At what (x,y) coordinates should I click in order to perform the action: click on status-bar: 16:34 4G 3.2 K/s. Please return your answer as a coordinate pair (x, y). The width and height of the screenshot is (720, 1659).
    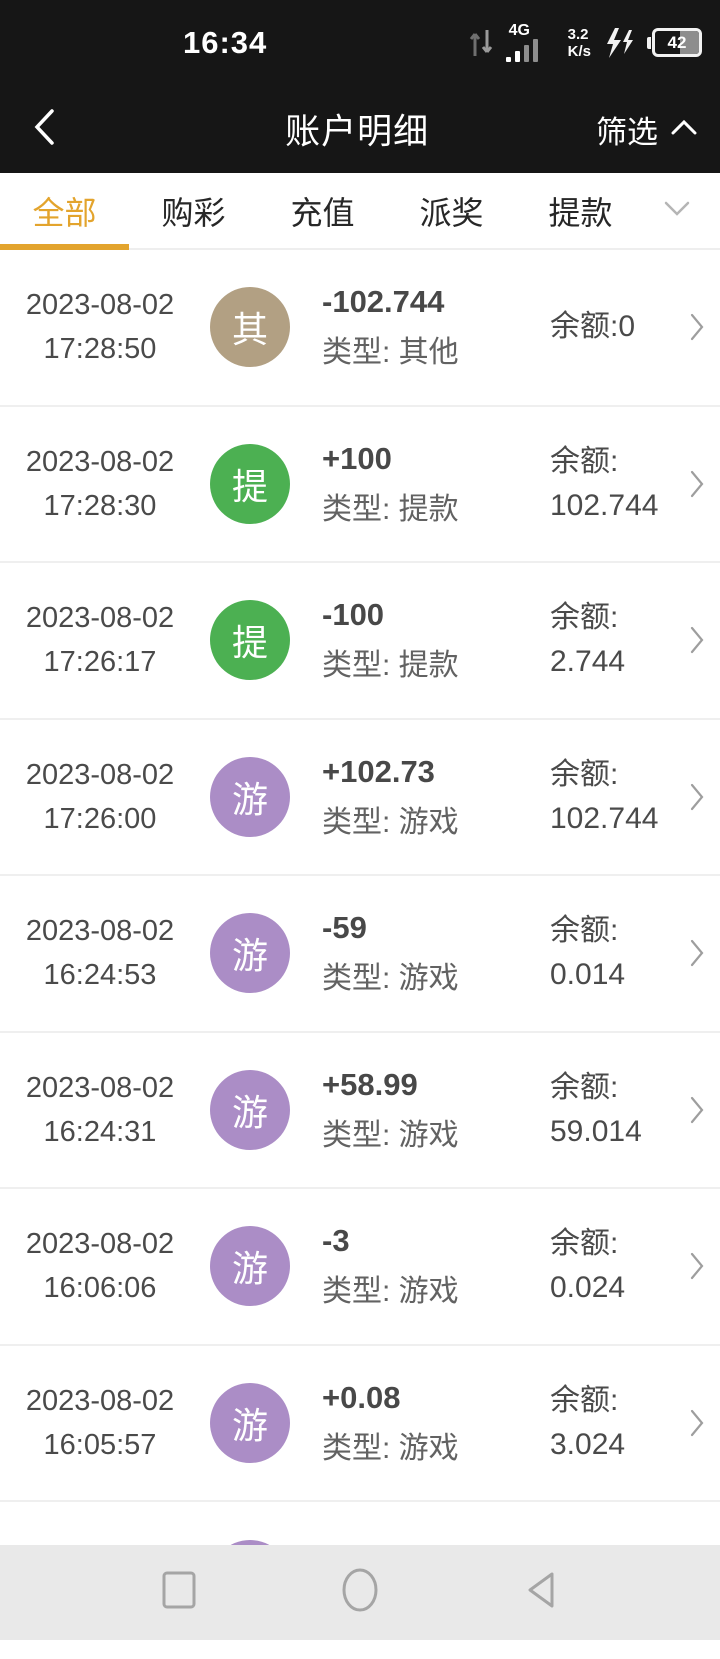
    Looking at the image, I should click on (360, 42).